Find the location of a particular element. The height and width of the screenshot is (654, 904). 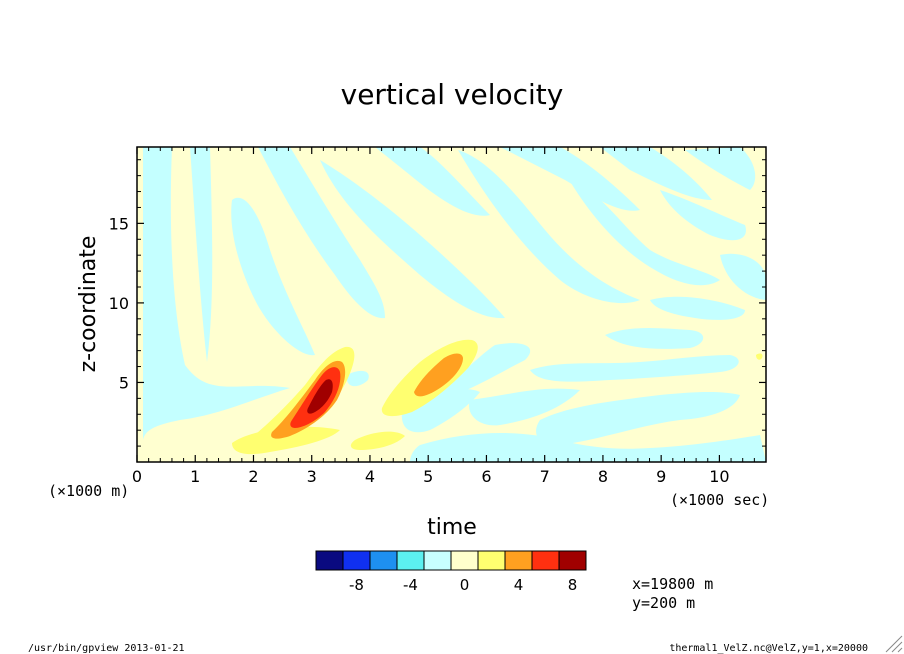

x-tick-label: 9 is located at coordinates (661, 476).